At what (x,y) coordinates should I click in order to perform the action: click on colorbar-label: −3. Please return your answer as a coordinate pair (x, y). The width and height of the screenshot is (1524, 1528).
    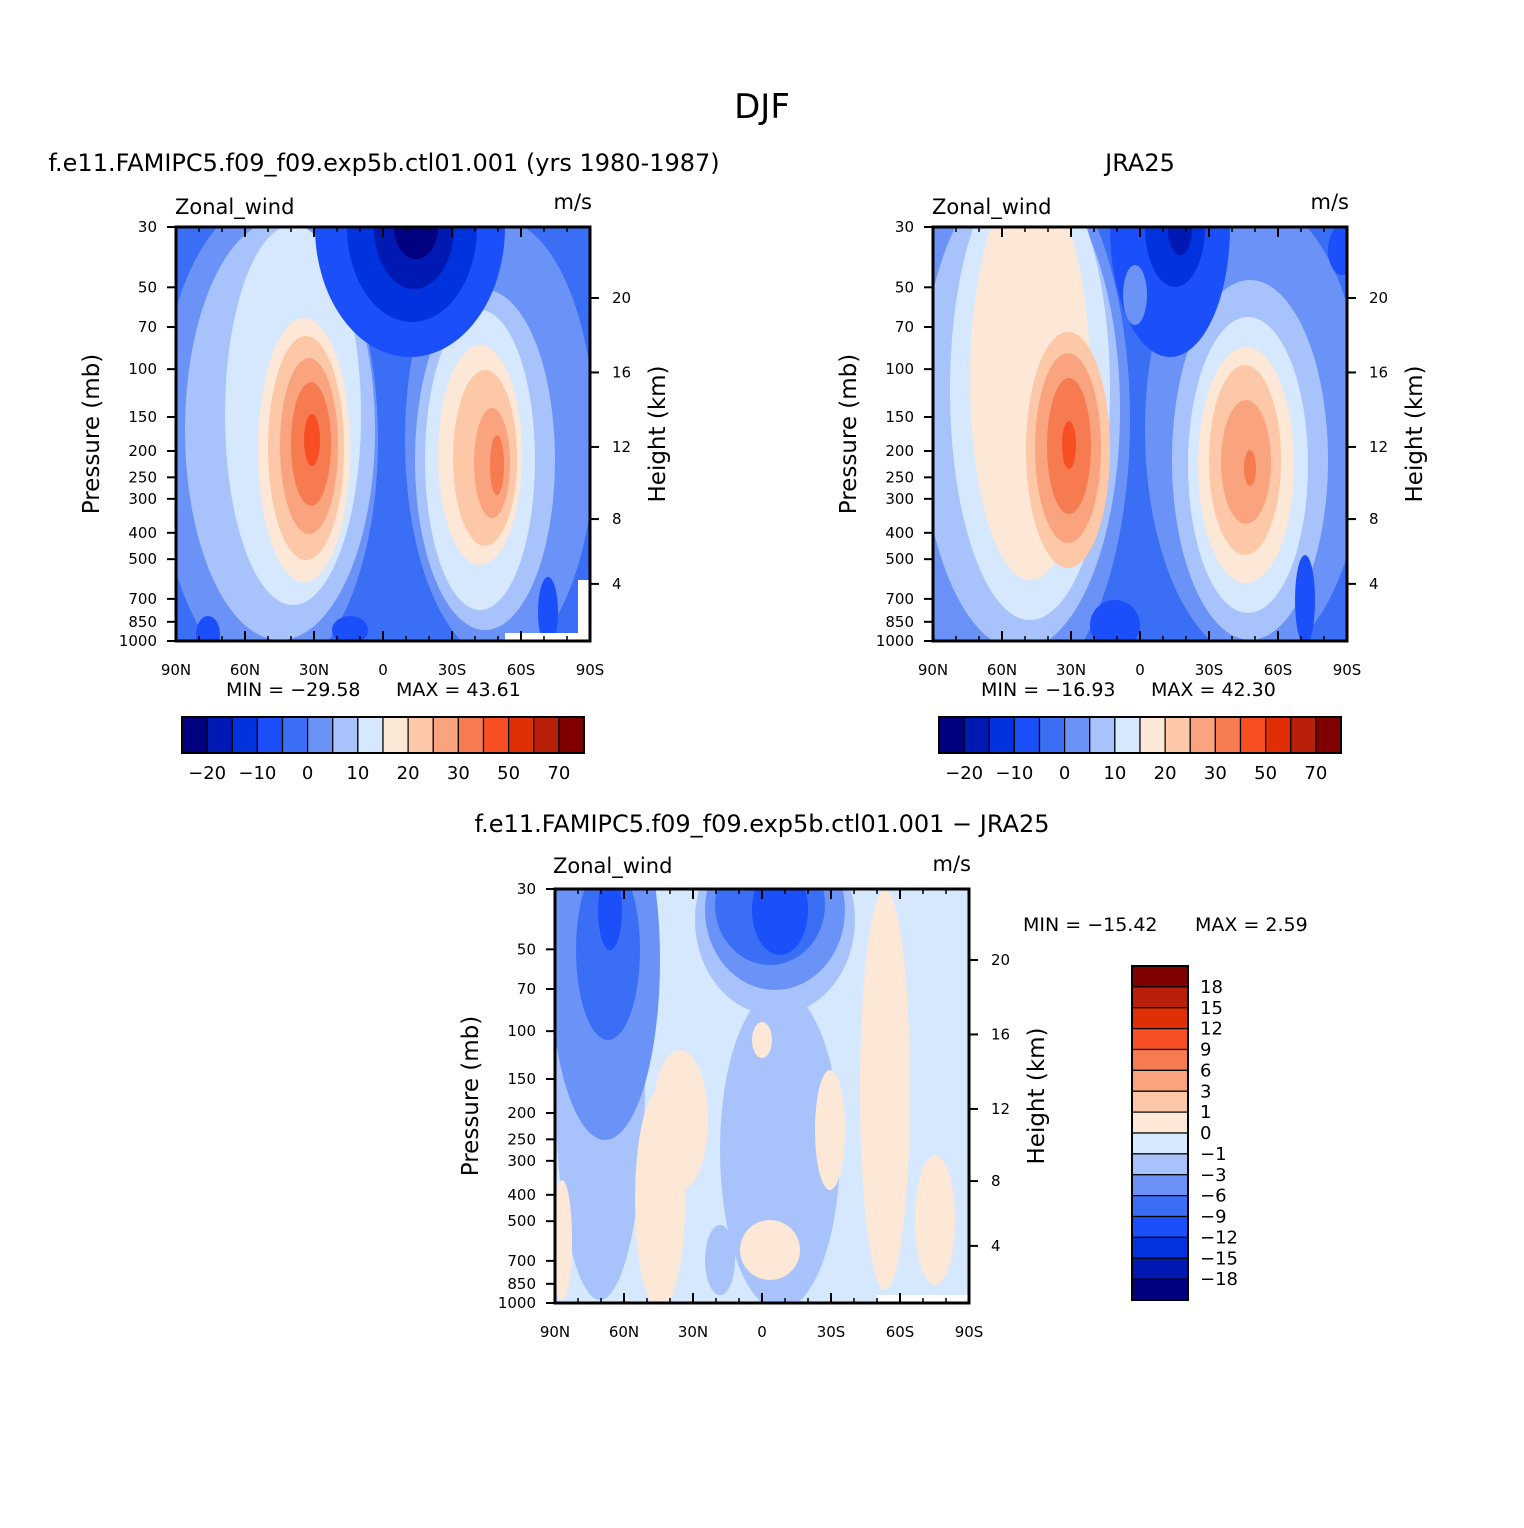
    Looking at the image, I should click on (1213, 1175).